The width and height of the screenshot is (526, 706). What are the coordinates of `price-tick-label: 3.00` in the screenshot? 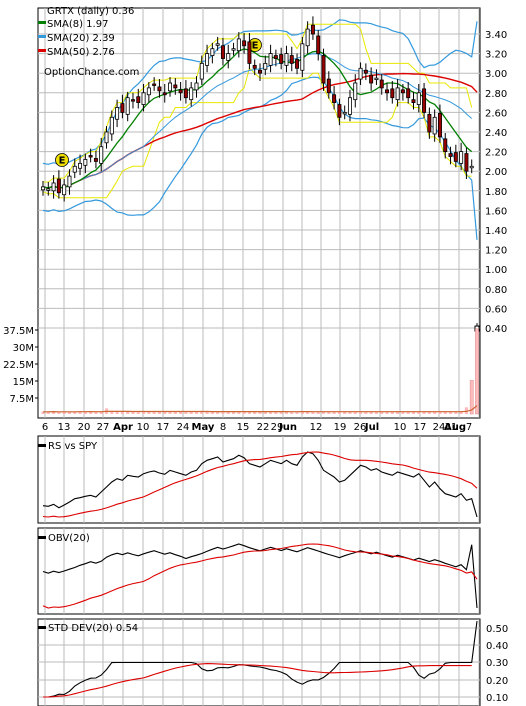 It's located at (496, 74).